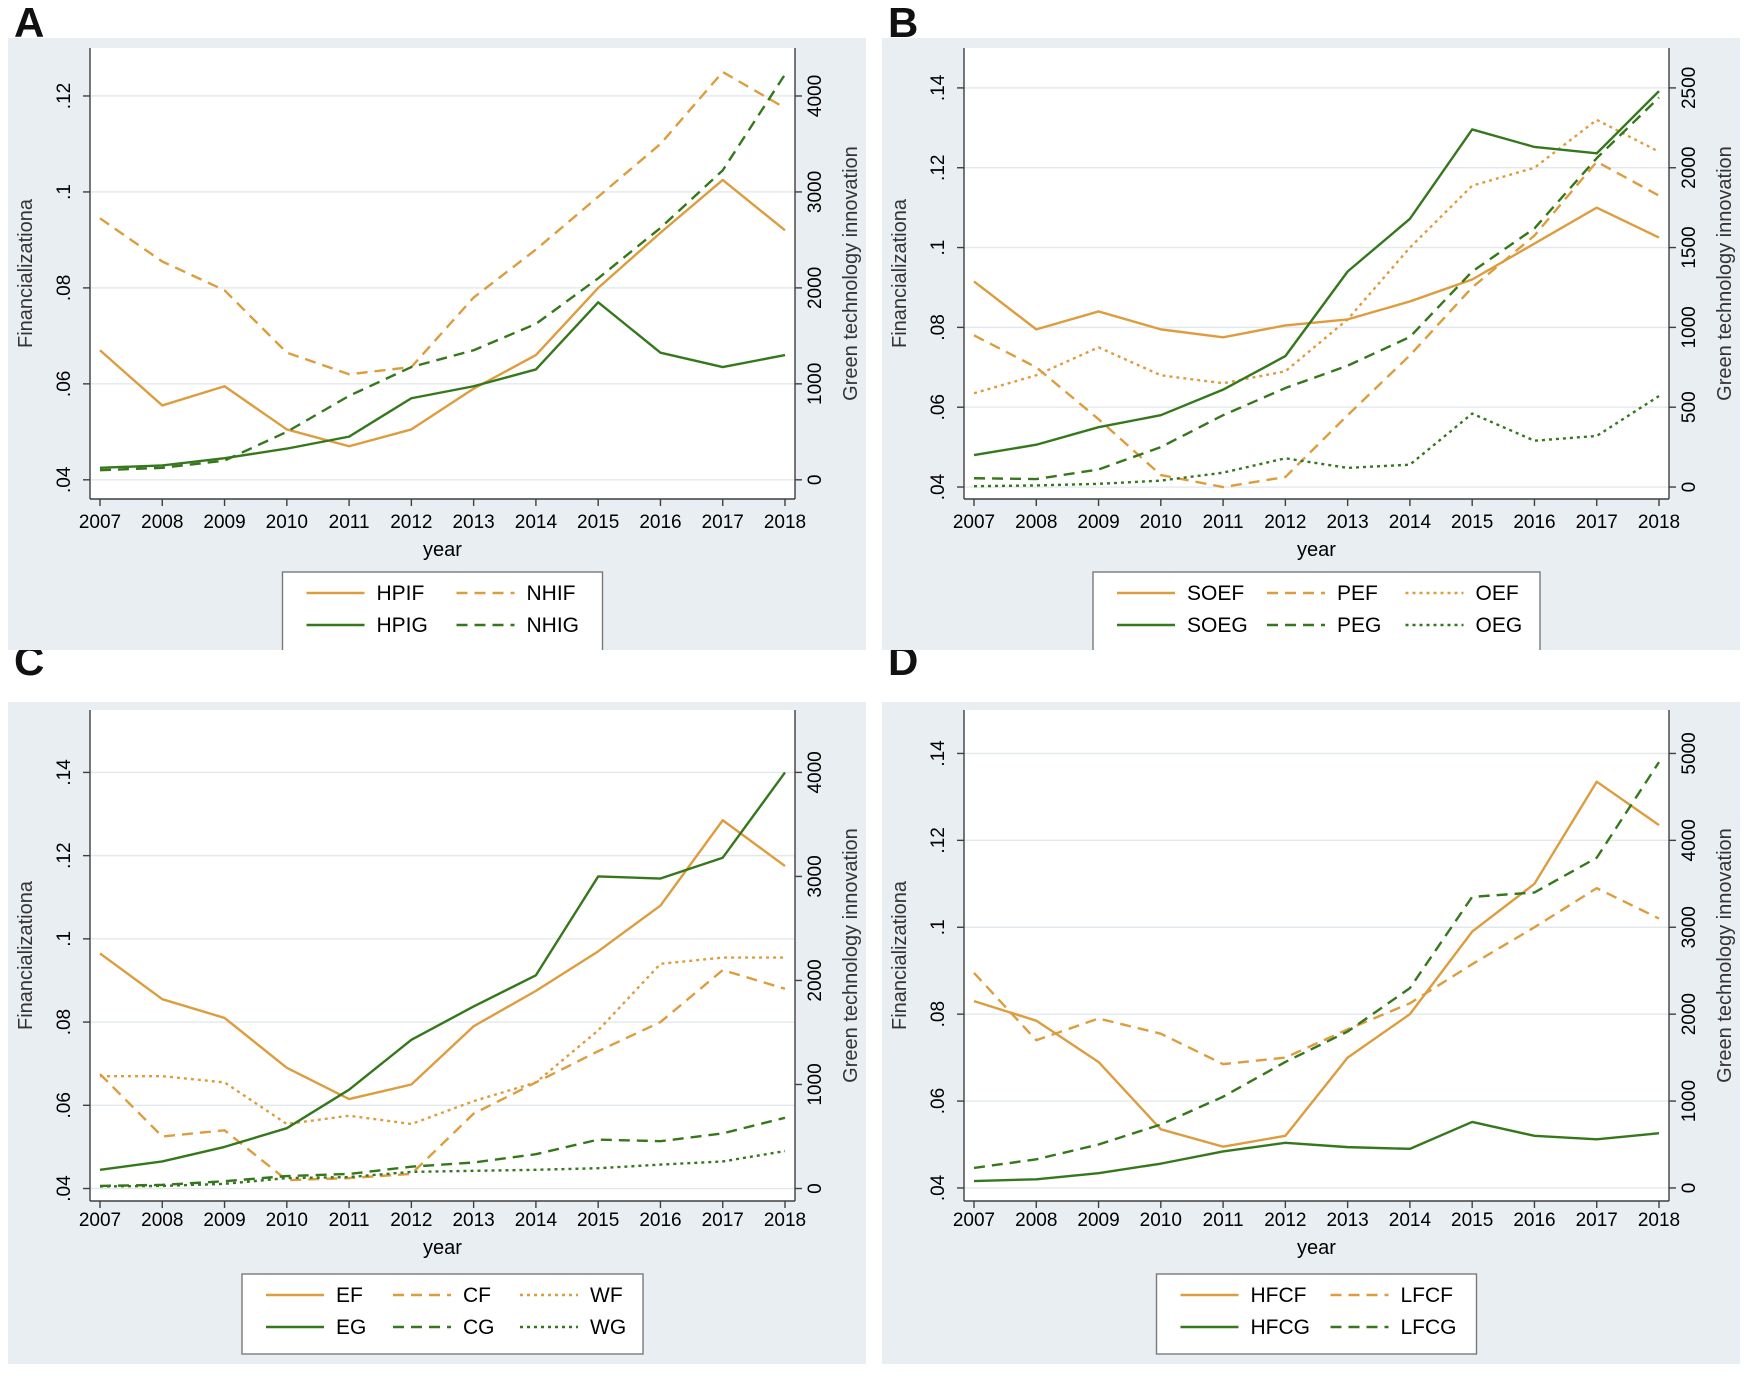 The height and width of the screenshot is (1377, 1748). I want to click on series-cf, so click(442, 1075).